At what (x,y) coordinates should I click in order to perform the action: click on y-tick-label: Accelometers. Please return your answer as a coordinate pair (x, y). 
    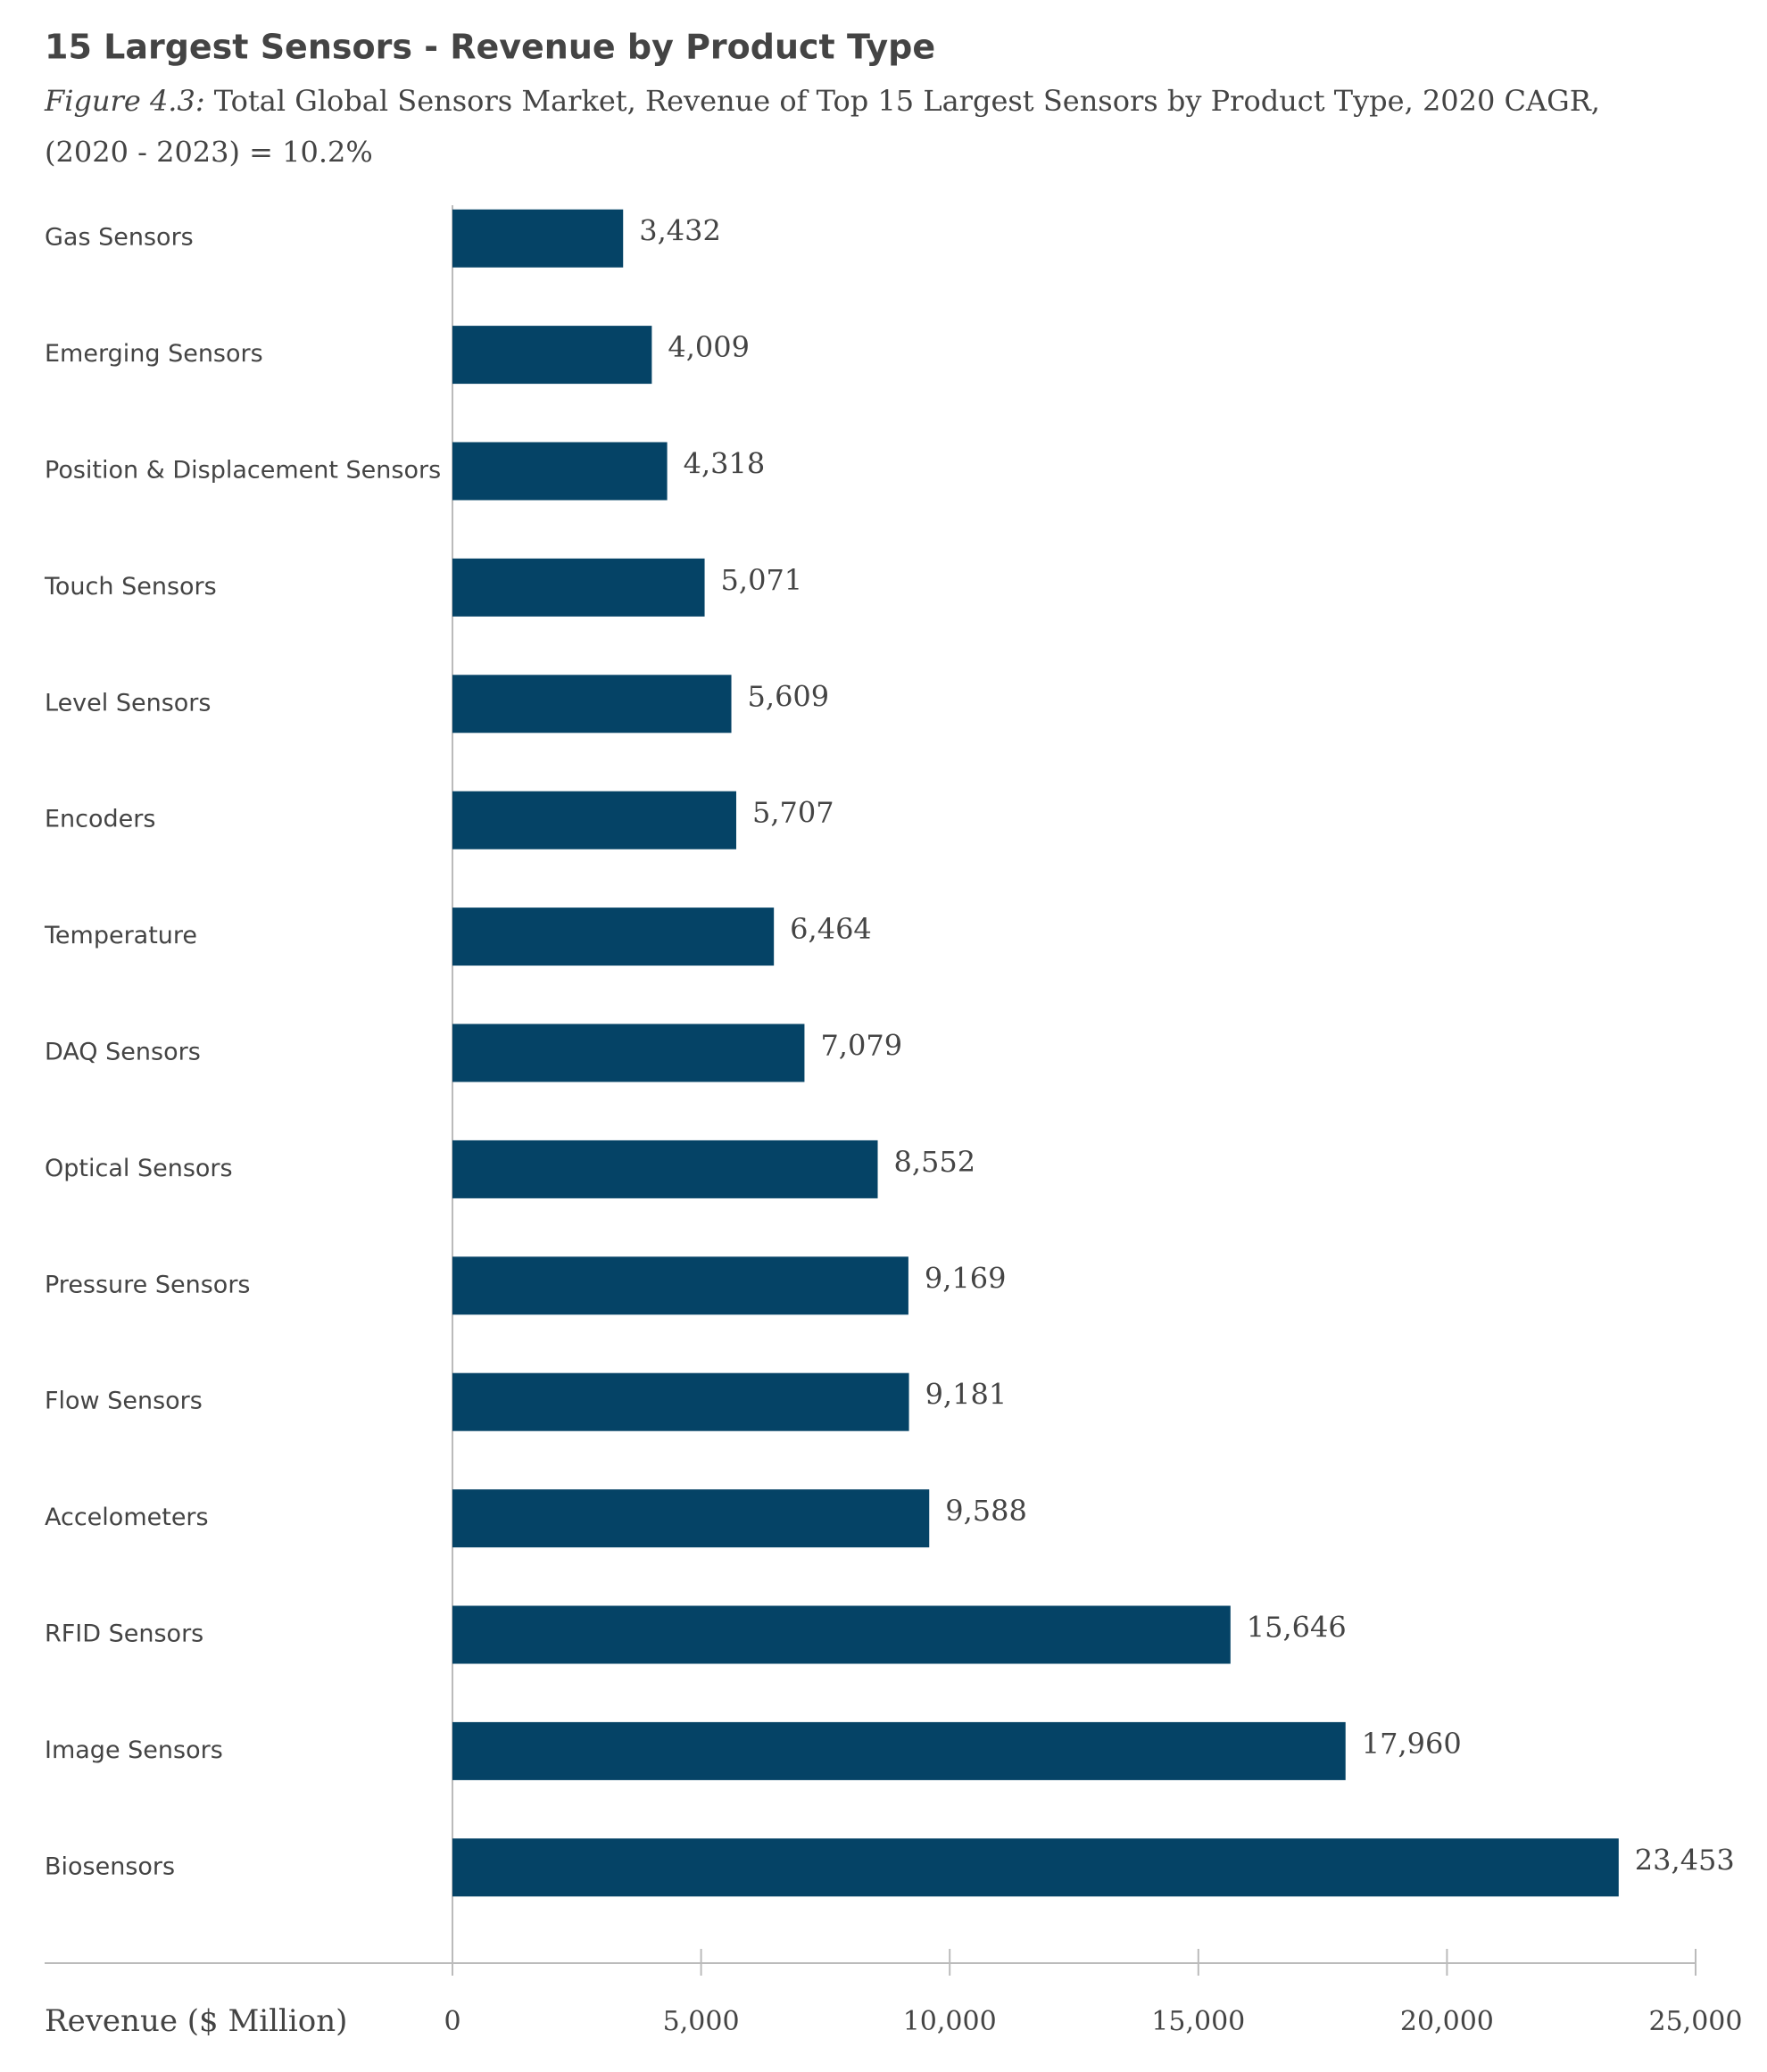
    Looking at the image, I should click on (127, 1517).